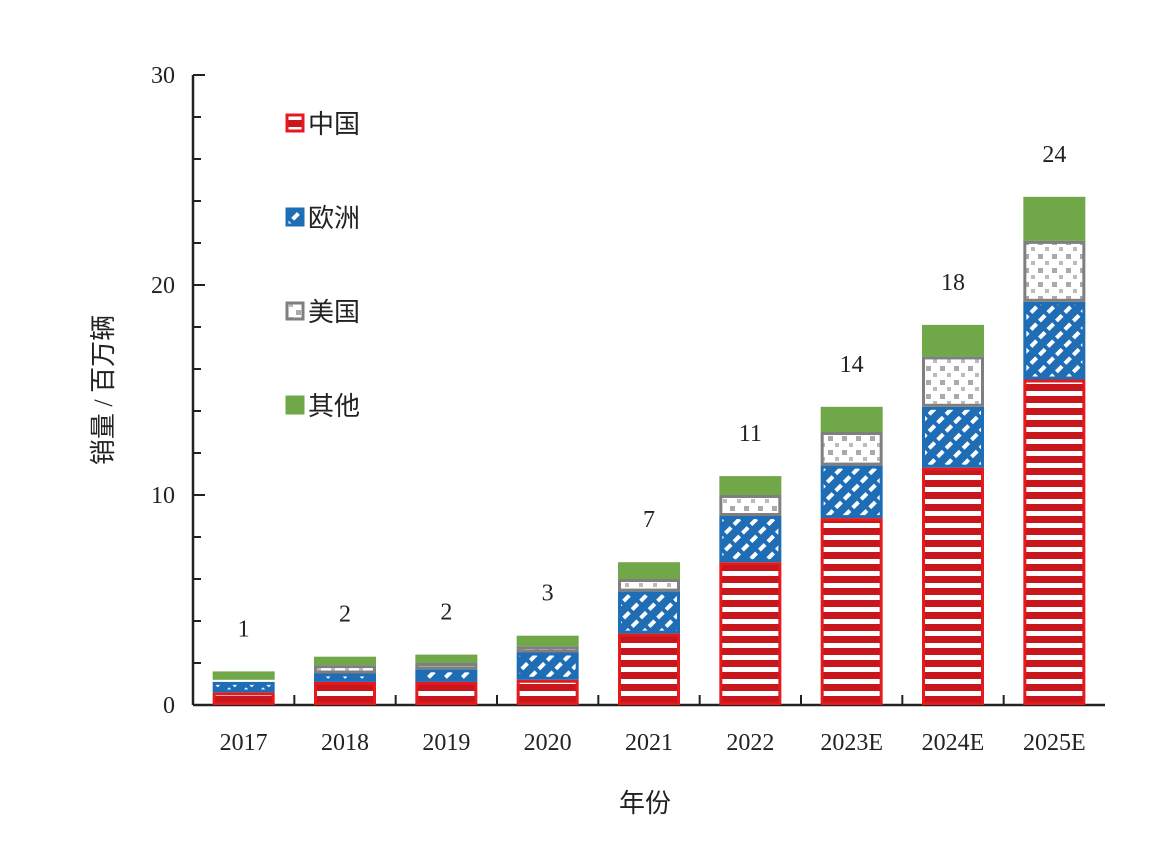 The height and width of the screenshot is (844, 1164). What do you see at coordinates (750, 434) in the screenshot?
I see `total-label: 11` at bounding box center [750, 434].